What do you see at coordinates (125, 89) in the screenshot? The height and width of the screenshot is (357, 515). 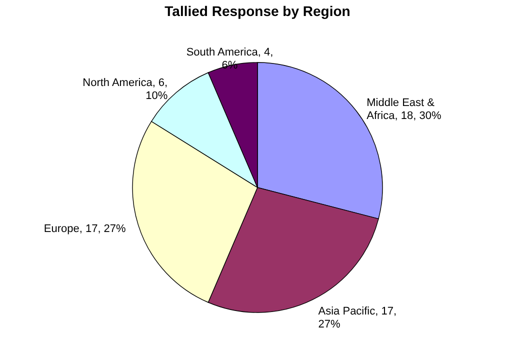 I see `slice-label: North America, 6, 10%` at bounding box center [125, 89].